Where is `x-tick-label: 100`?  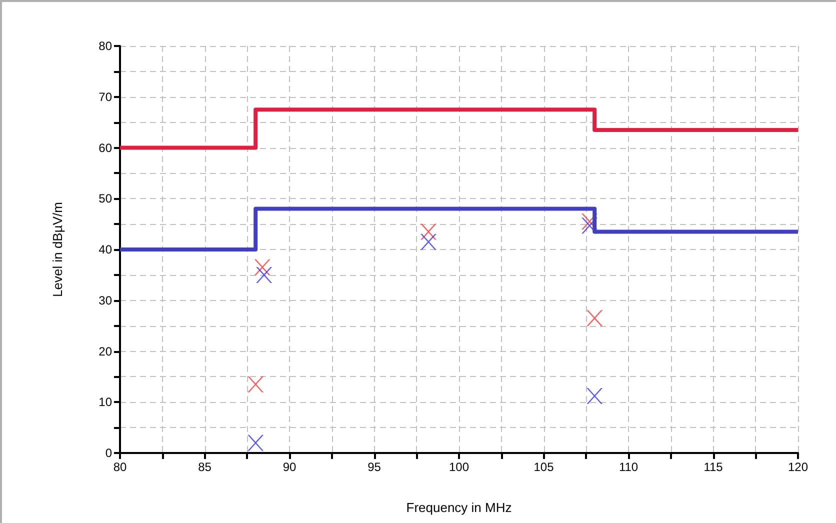
x-tick-label: 100 is located at coordinates (459, 467).